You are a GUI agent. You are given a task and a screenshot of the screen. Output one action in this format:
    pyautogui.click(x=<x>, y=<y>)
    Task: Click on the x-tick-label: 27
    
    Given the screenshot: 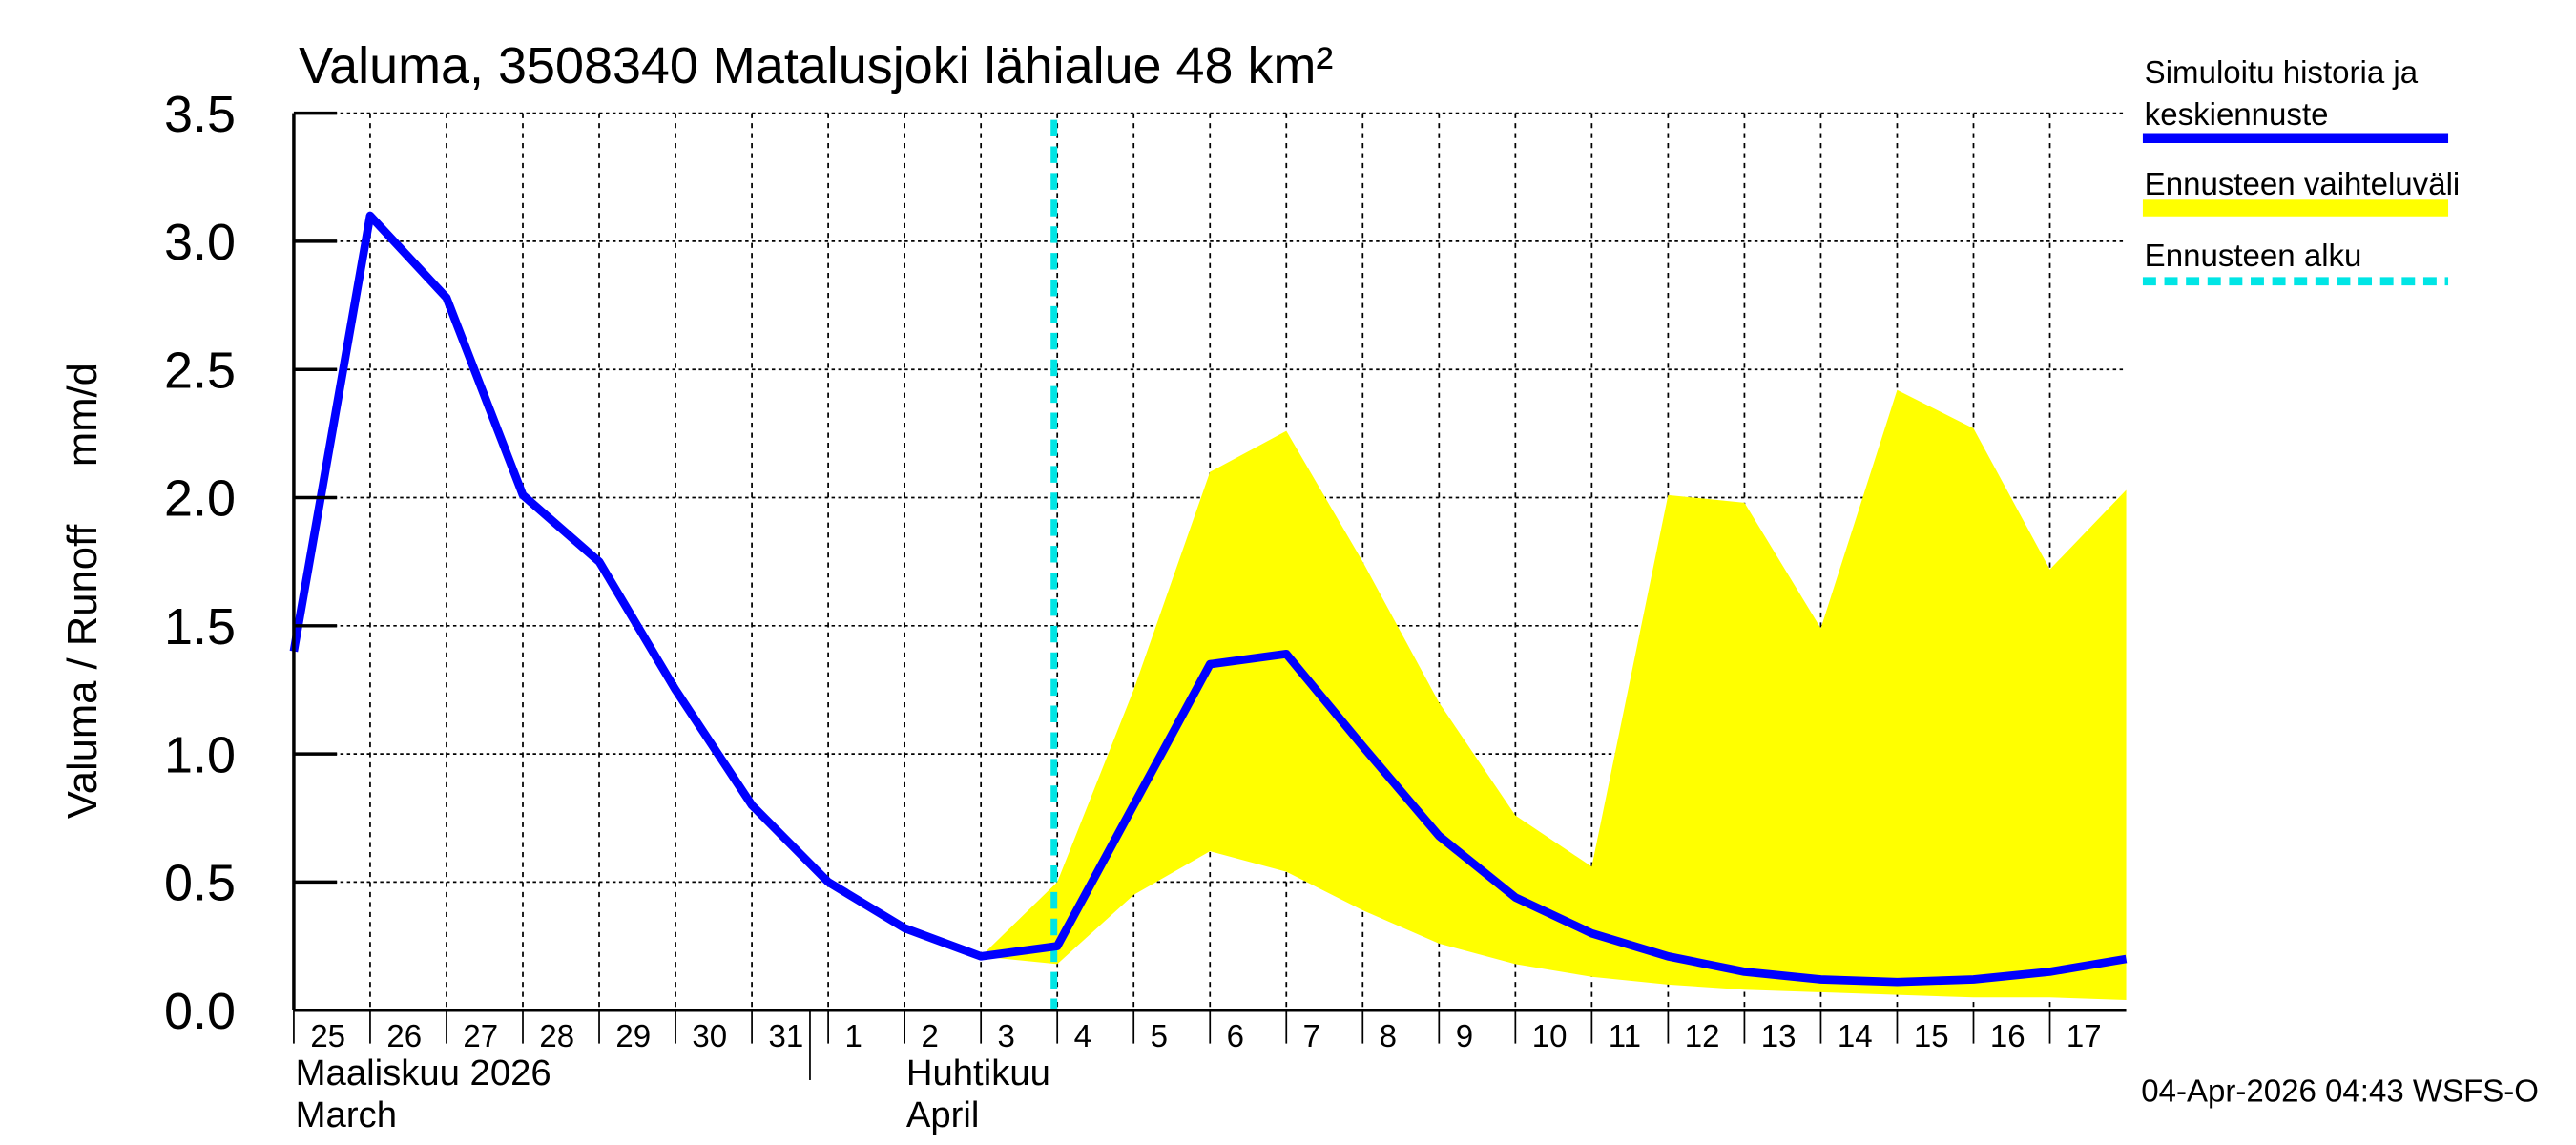 What is the action you would take?
    pyautogui.click(x=480, y=1036)
    